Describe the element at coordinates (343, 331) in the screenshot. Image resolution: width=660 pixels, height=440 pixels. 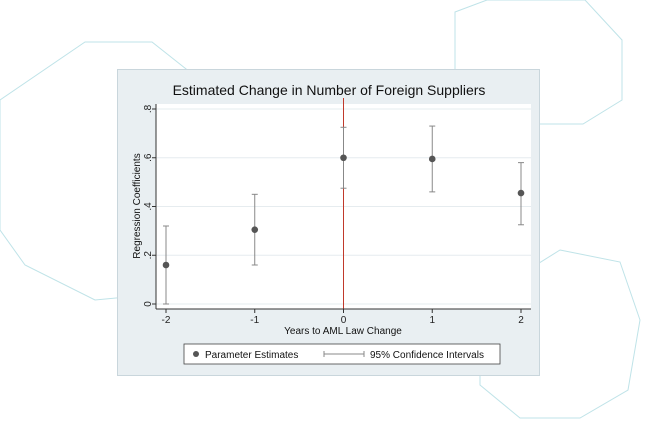
I see `x-axis-label: Years to AML Law Change` at that location.